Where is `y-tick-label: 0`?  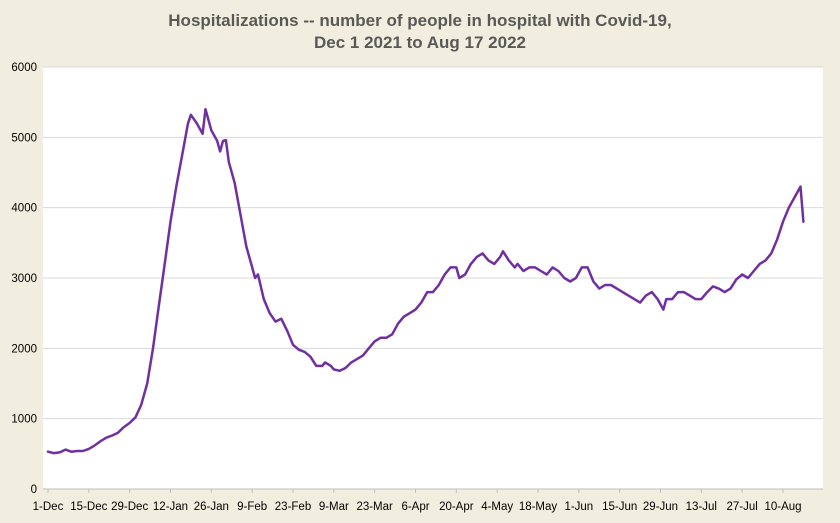
y-tick-label: 0 is located at coordinates (34, 490).